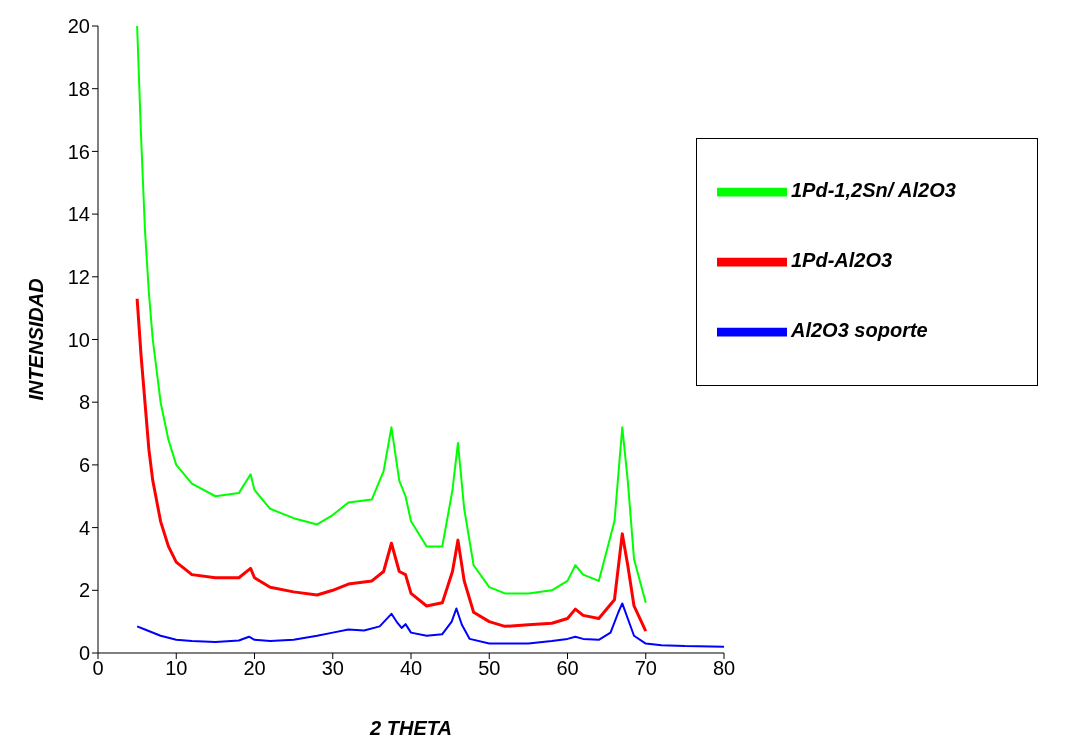 Image resolution: width=1086 pixels, height=751 pixels. I want to click on y-tick-label: 16, so click(78, 151).